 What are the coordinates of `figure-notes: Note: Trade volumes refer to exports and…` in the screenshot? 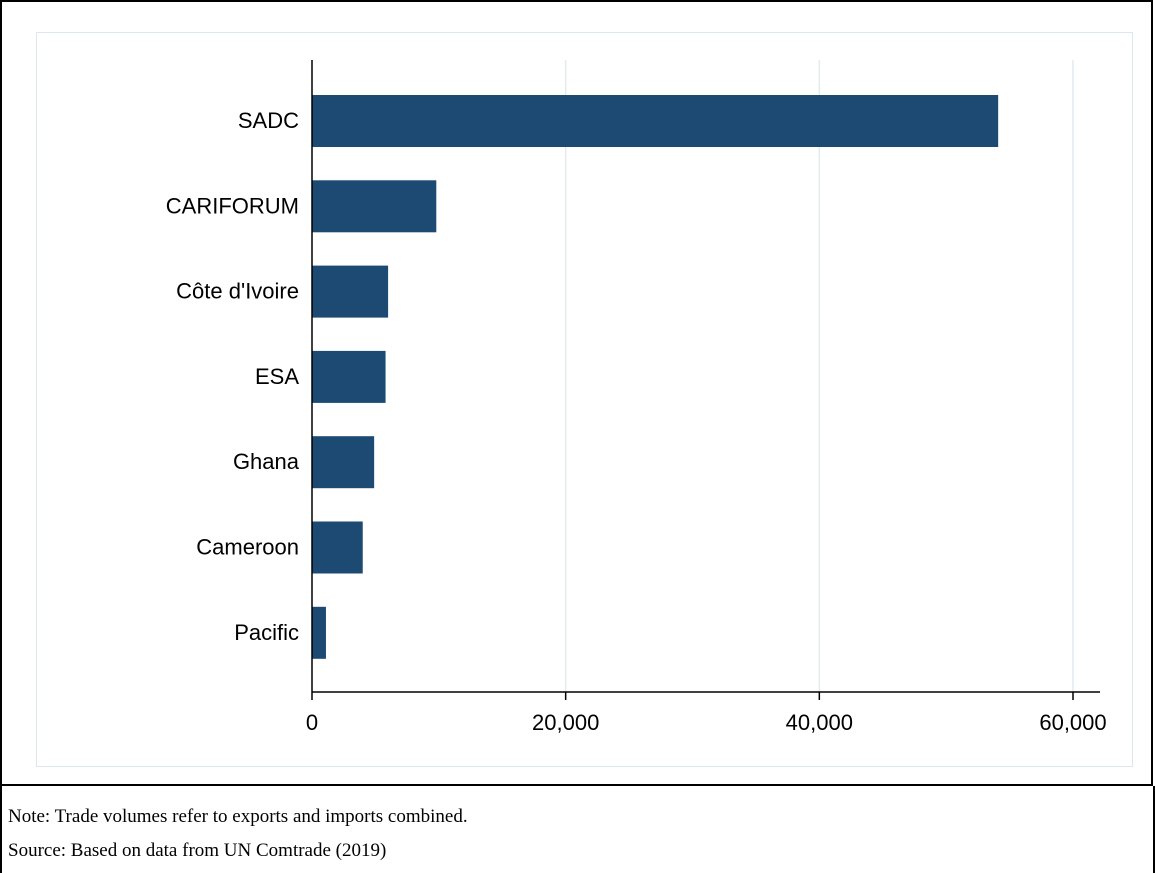 It's located at (578, 834).